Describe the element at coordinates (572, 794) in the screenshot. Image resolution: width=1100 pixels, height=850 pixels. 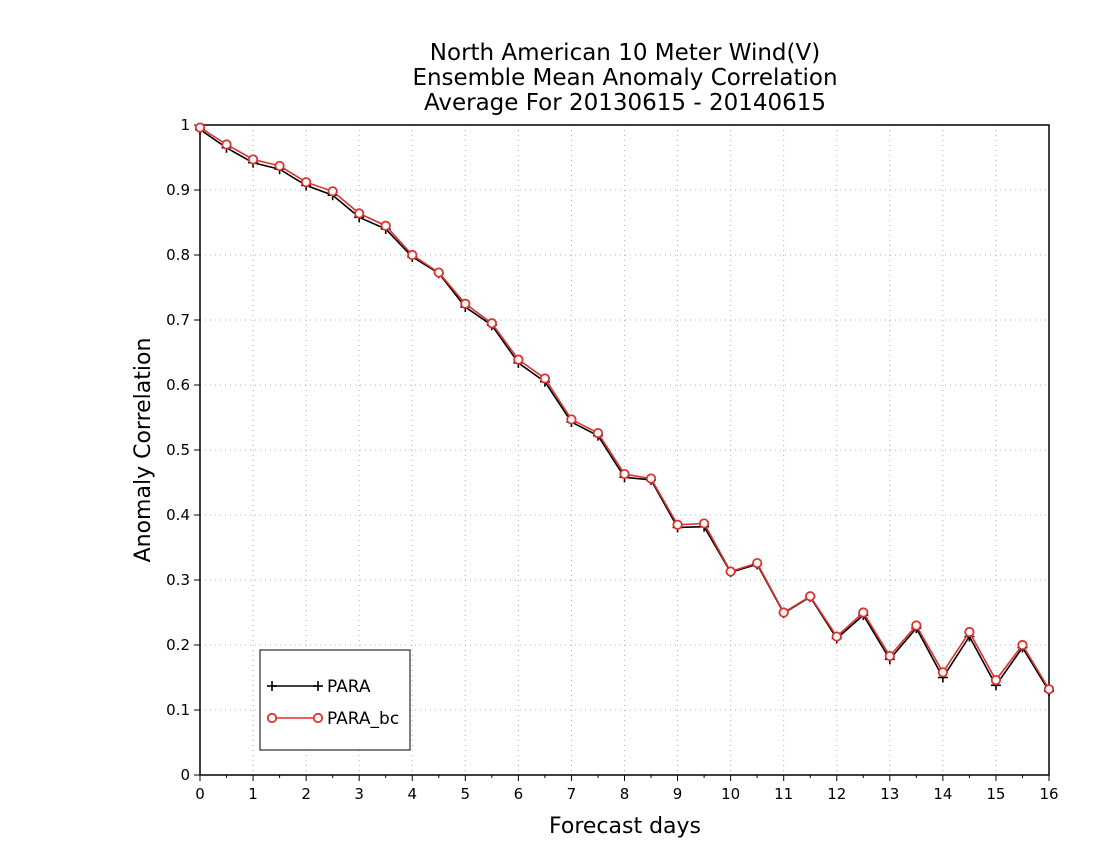
I see `x-tick-label: 7` at that location.